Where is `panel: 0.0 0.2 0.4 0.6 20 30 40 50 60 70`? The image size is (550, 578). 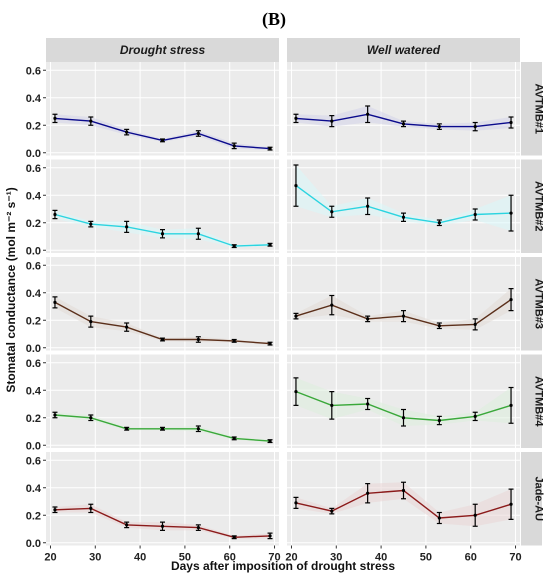
panel: 0.0 0.2 0.4 0.6 20 30 40 50 60 70 is located at coordinates (153, 508).